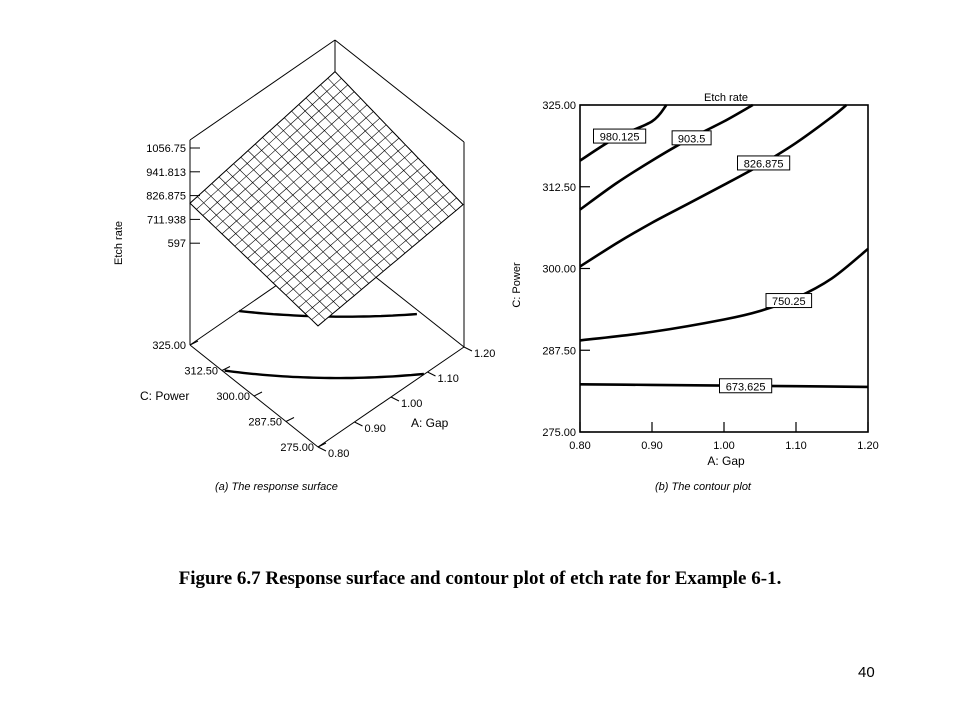 This screenshot has height=720, width=960. Describe the element at coordinates (169, 346) in the screenshot. I see `surface-y-tick-label: 325.00` at that location.